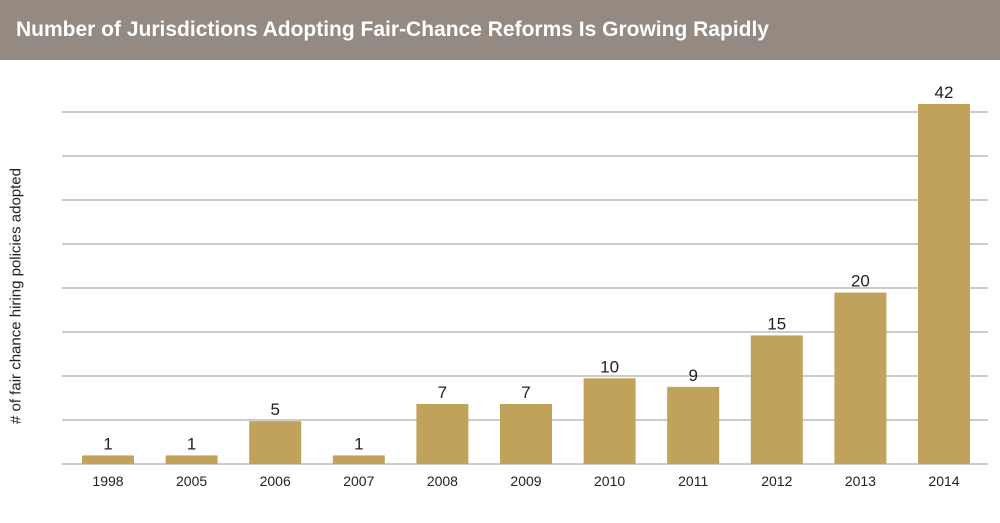 This screenshot has width=1000, height=523. I want to click on data-label: 15, so click(776, 323).